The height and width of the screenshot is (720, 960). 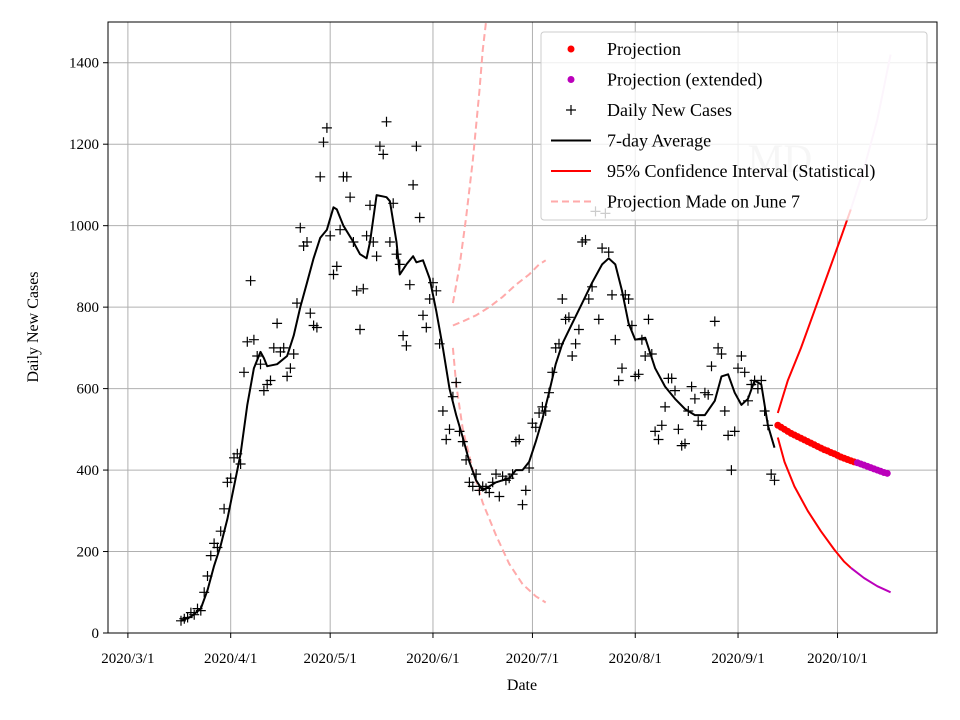 What do you see at coordinates (88, 471) in the screenshot?
I see `y-tick-label: 400` at bounding box center [88, 471].